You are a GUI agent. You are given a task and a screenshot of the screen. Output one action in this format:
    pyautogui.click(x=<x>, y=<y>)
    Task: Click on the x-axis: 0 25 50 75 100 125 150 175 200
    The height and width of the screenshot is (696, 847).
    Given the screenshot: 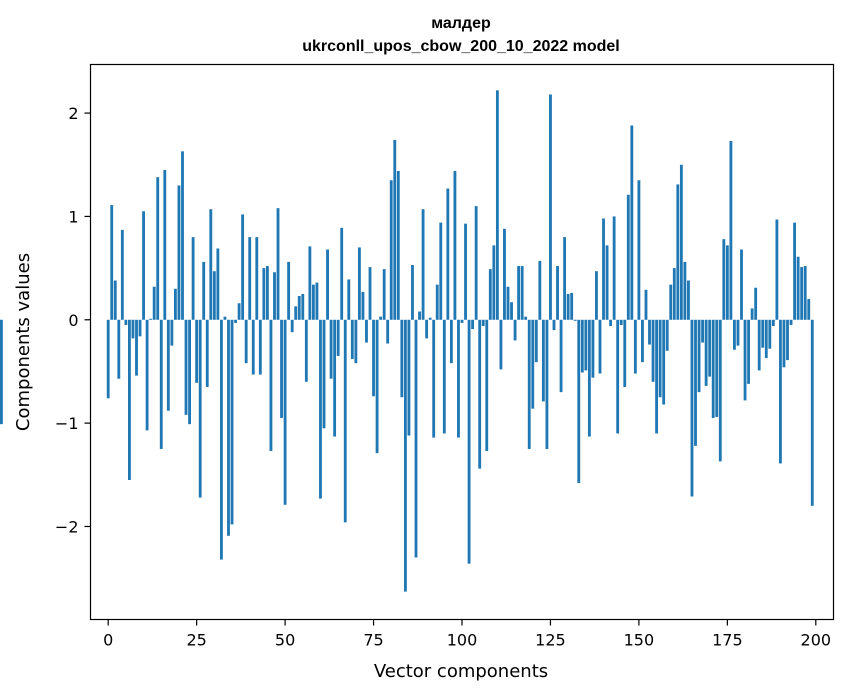 What is the action you would take?
    pyautogui.click(x=467, y=634)
    